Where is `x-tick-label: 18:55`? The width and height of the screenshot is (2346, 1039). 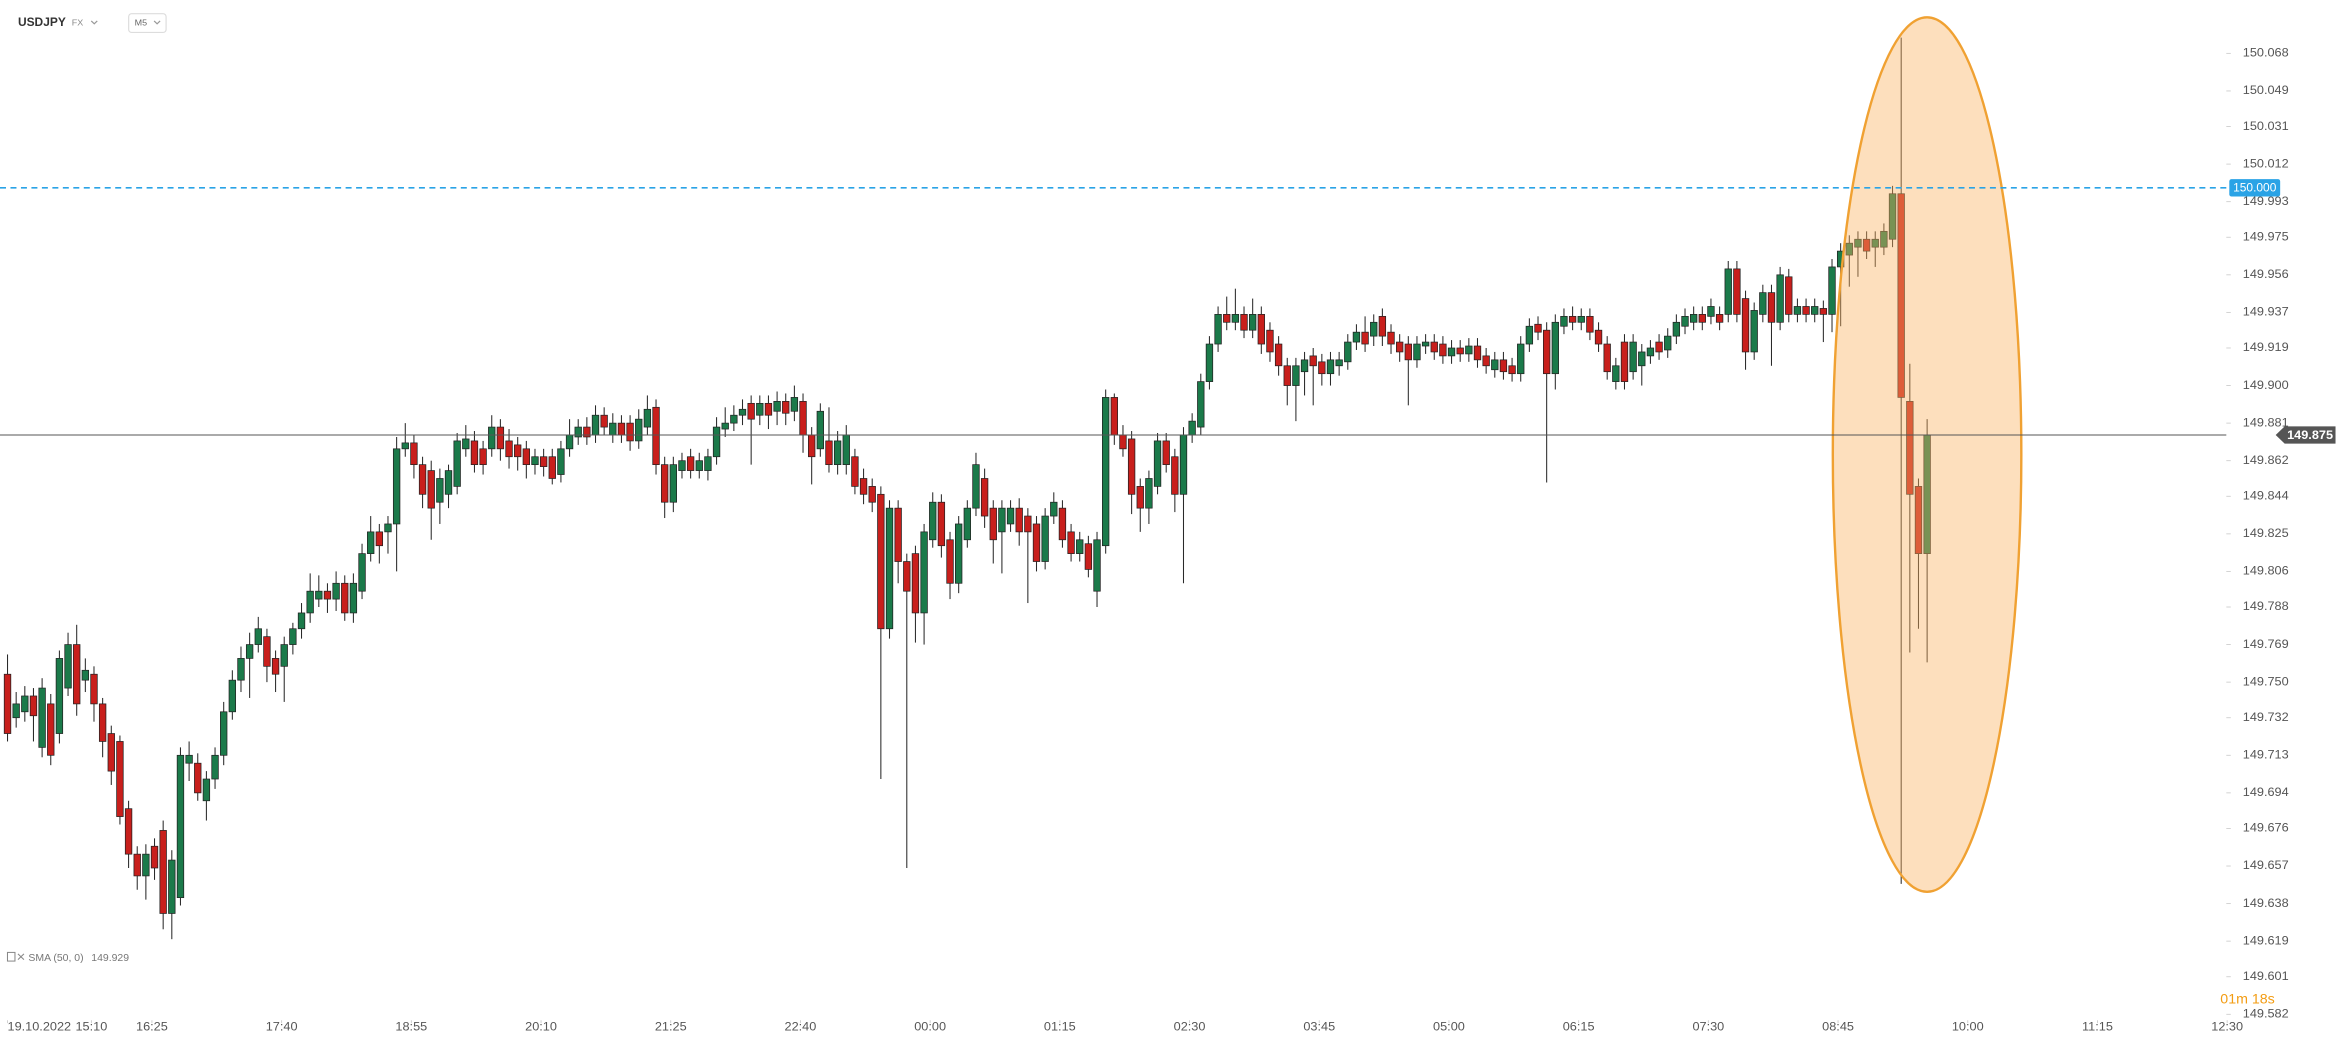
x-tick-label: 18:55 is located at coordinates (411, 1027).